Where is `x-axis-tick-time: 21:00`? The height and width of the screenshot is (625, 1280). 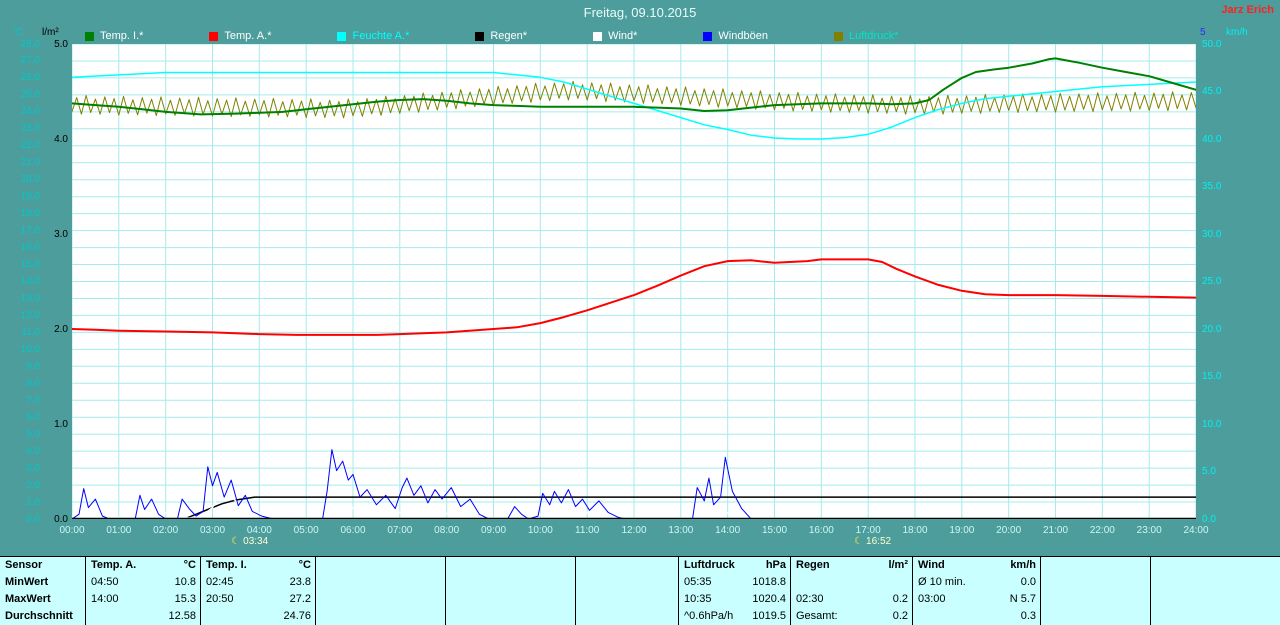
x-axis-tick-time: 21:00 is located at coordinates (1055, 530).